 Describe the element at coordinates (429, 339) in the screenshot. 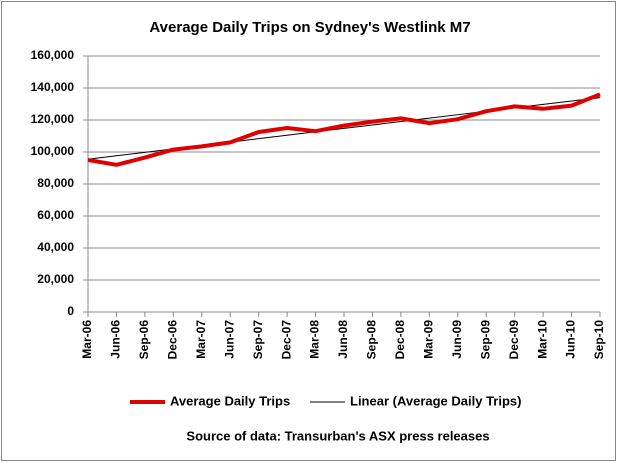

I see `x-tick-label: Mar-09` at that location.